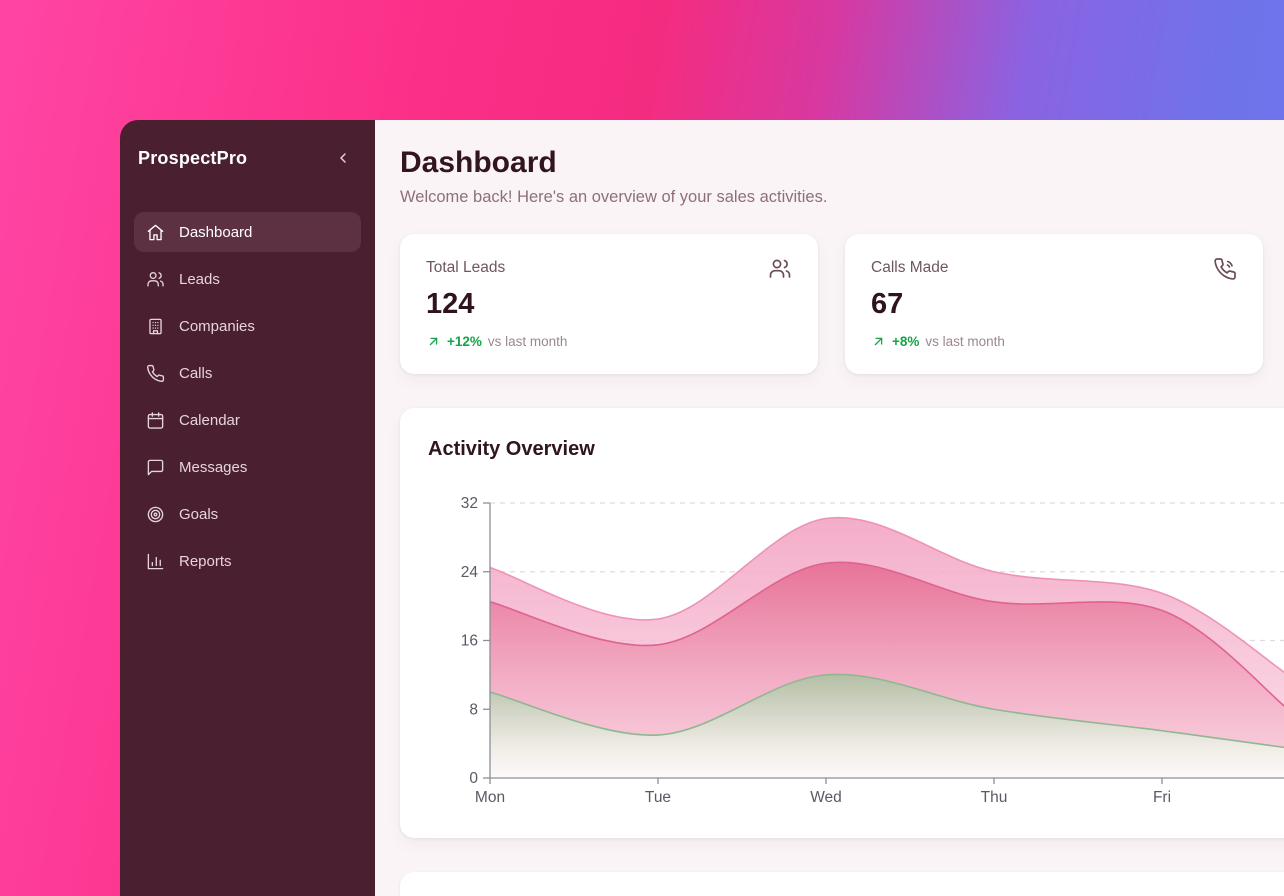 The height and width of the screenshot is (896, 1284). What do you see at coordinates (658, 797) in the screenshot?
I see `svg-text: Tue` at bounding box center [658, 797].